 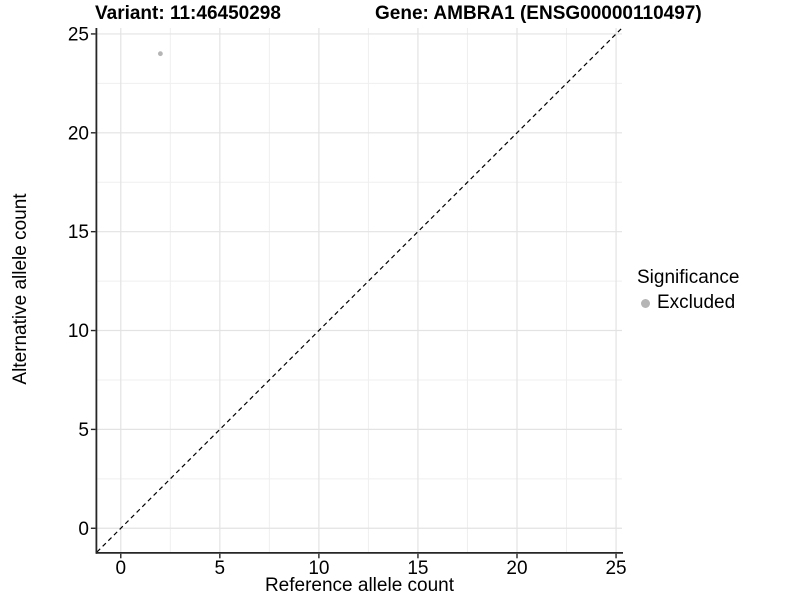 What do you see at coordinates (417, 568) in the screenshot?
I see `x-tick-label: 15` at bounding box center [417, 568].